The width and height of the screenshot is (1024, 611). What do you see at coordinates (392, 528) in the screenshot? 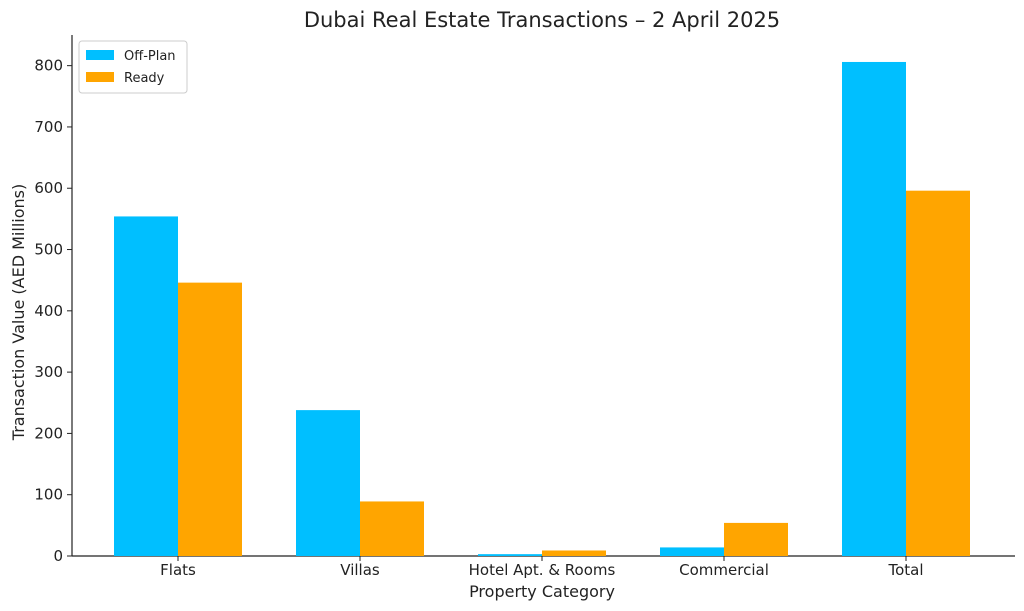
I see `bar-ready-villas` at bounding box center [392, 528].